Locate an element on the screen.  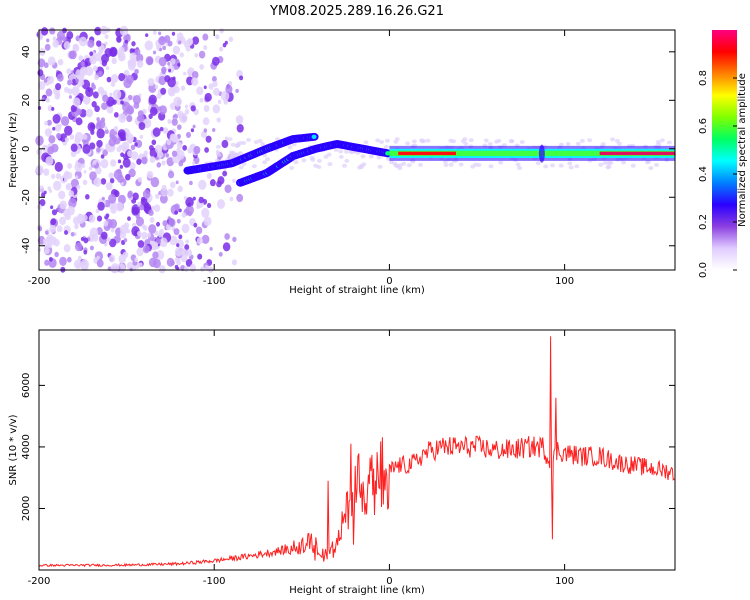
spectrogram-y-tick-label: -20 is located at coordinates (26, 197).